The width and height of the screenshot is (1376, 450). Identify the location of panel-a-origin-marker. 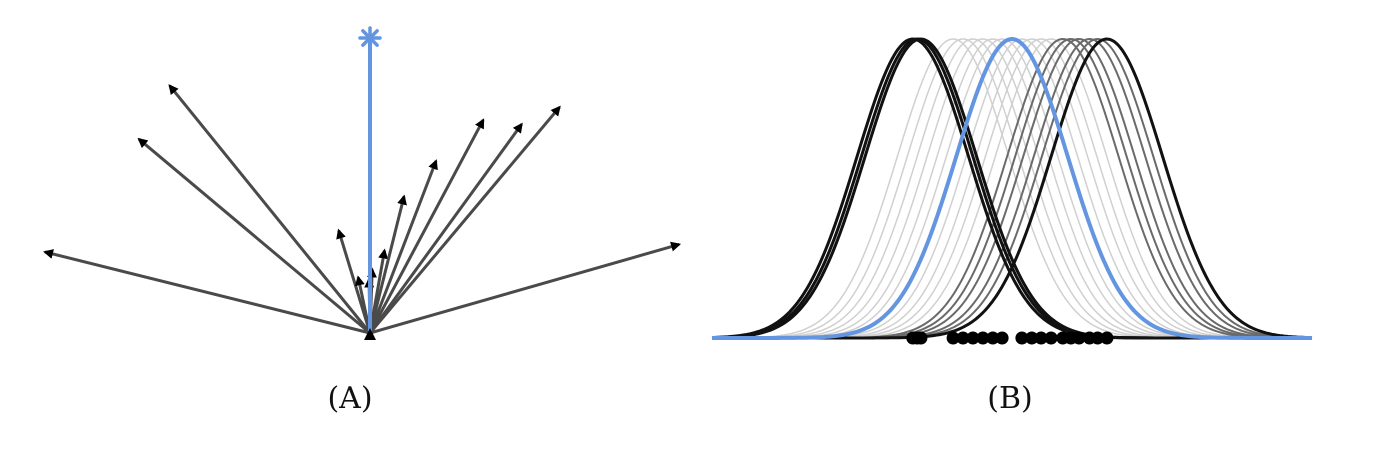
(370, 334).